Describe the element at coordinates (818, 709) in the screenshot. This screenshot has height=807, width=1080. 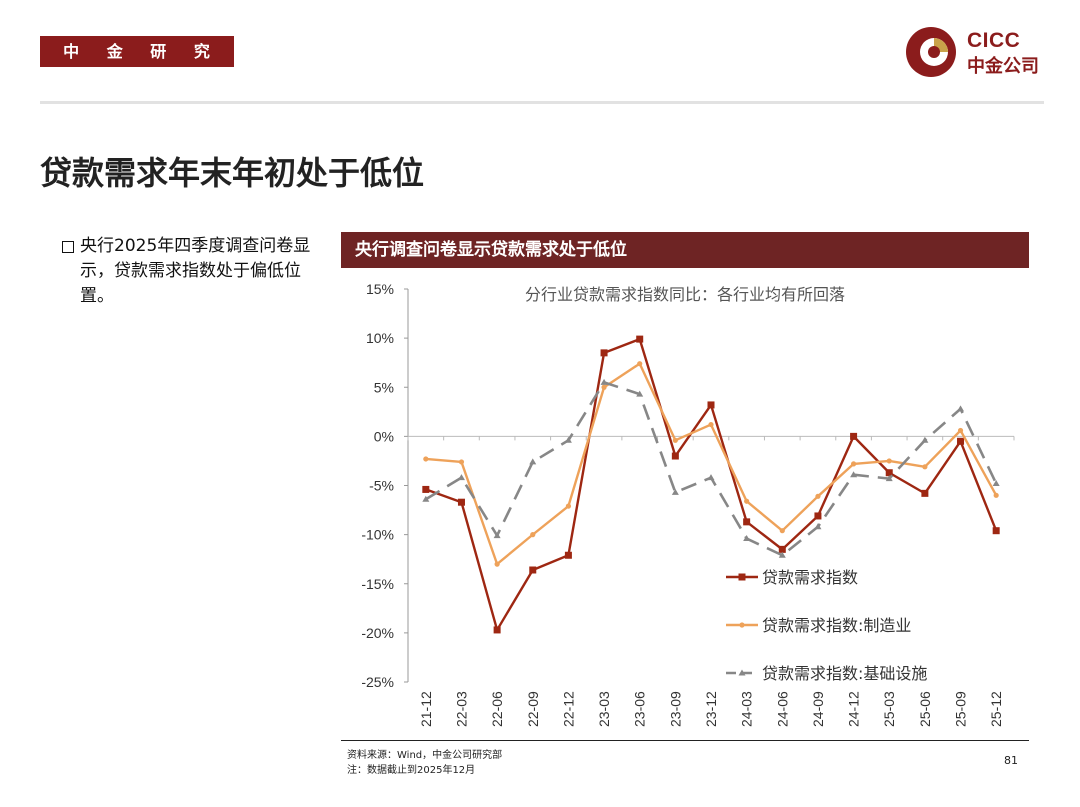
I see `x-tick-label: 24-09` at that location.